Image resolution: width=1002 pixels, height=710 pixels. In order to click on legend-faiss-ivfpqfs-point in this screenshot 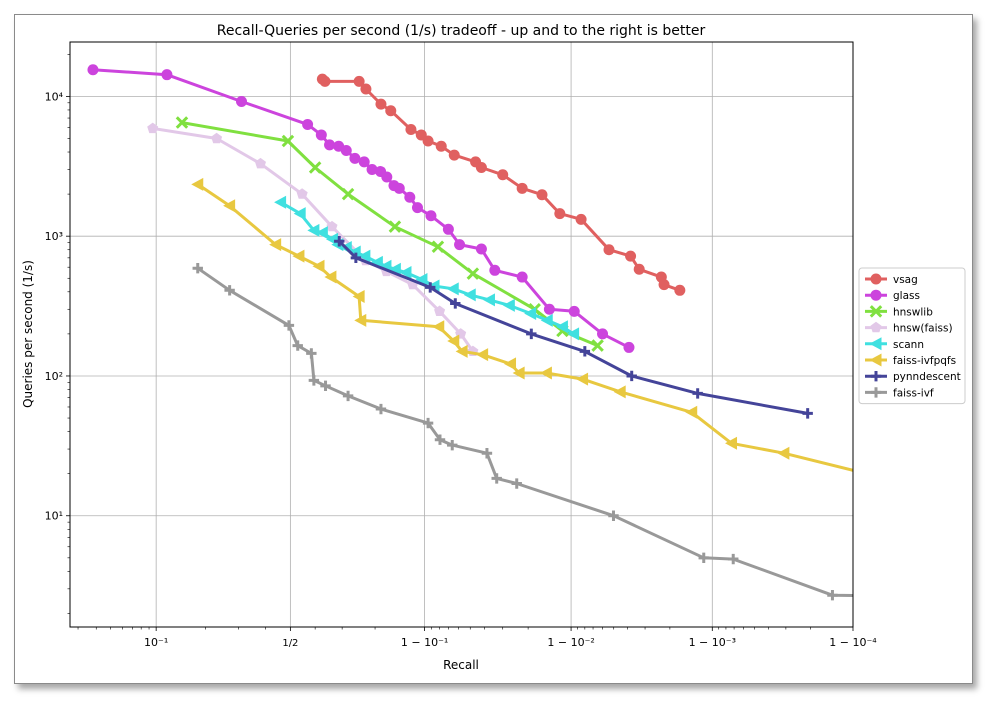, I will do `click(875, 360)`.